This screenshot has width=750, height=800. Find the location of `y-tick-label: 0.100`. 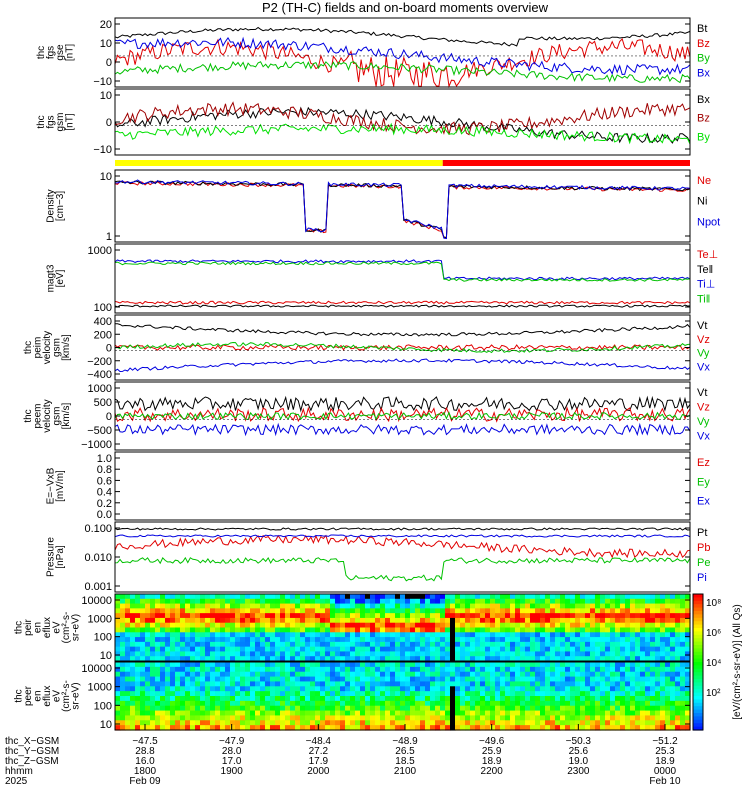

y-tick-label: 0.100 is located at coordinates (98, 529).